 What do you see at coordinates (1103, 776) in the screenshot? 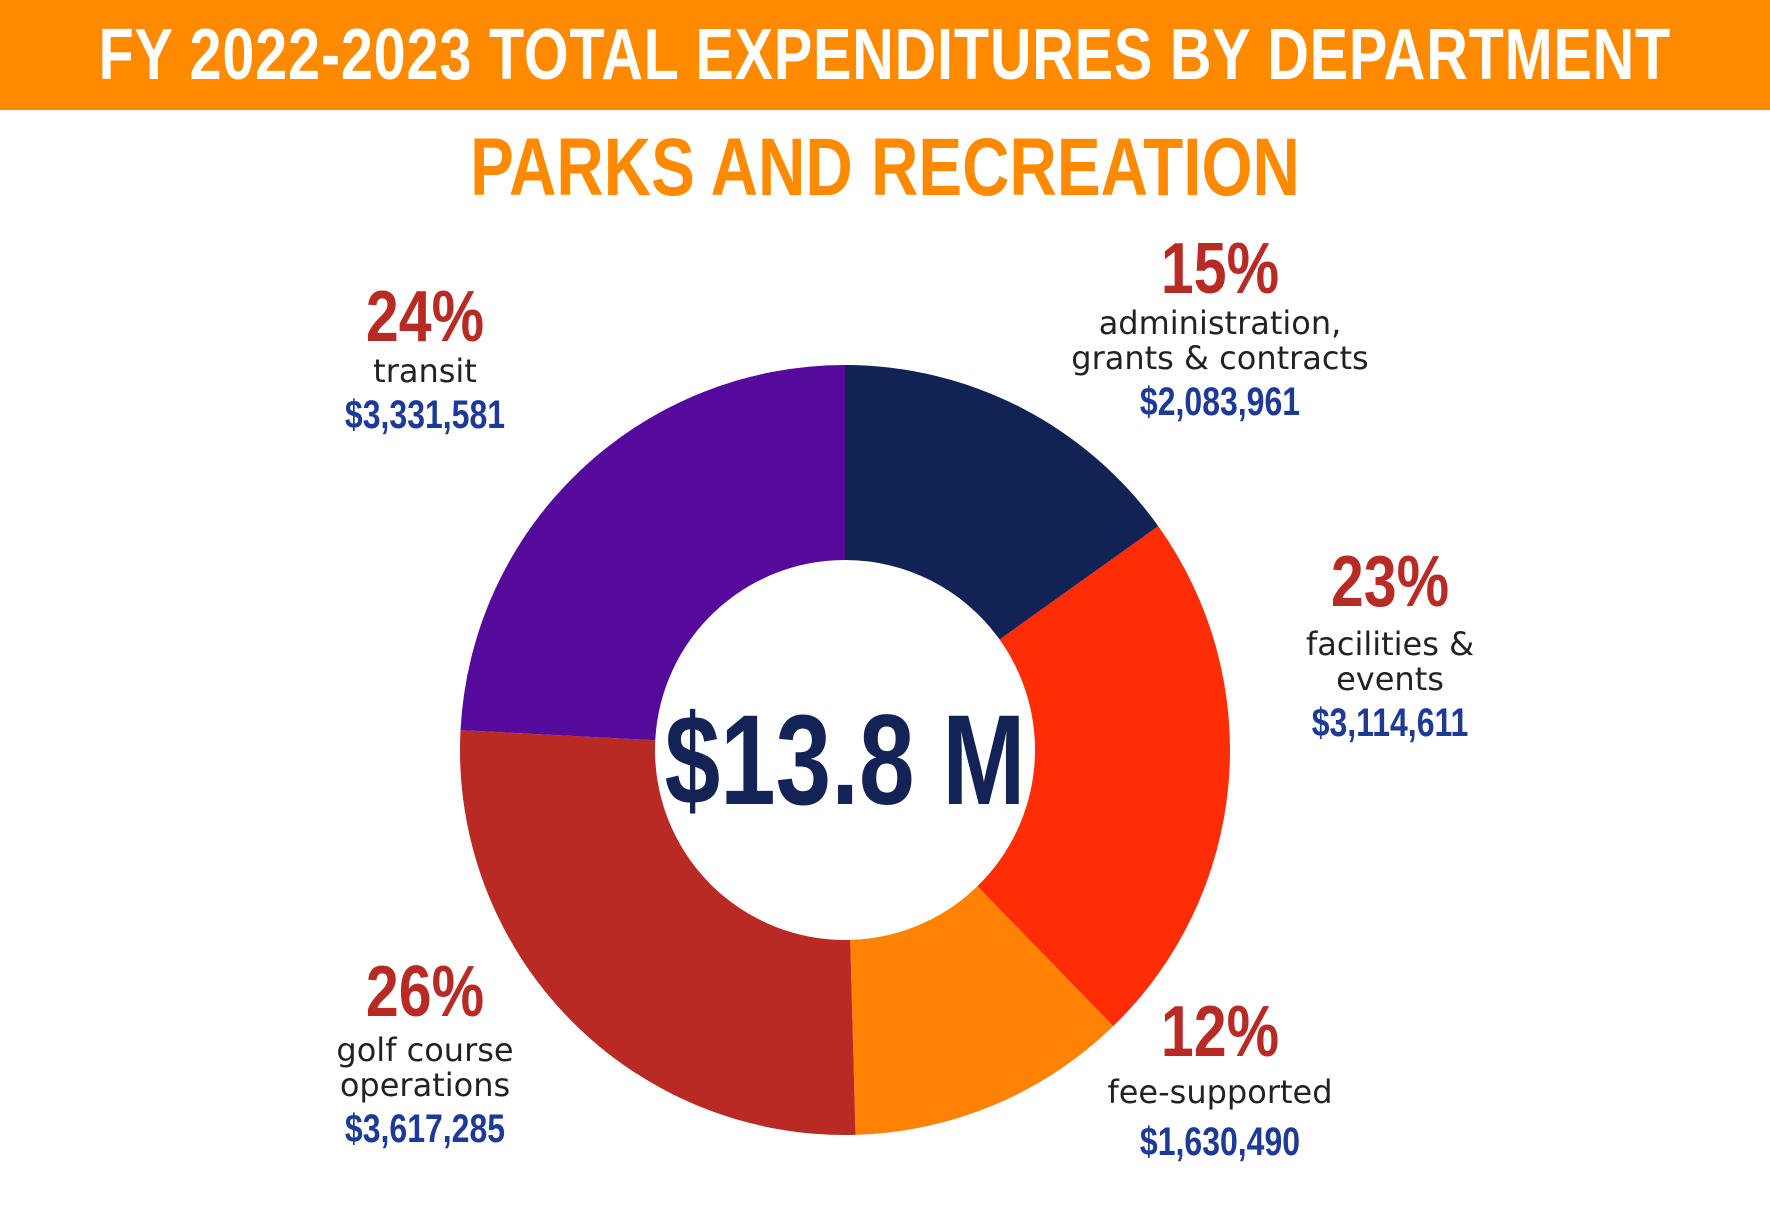
I see `slice-facilities` at bounding box center [1103, 776].